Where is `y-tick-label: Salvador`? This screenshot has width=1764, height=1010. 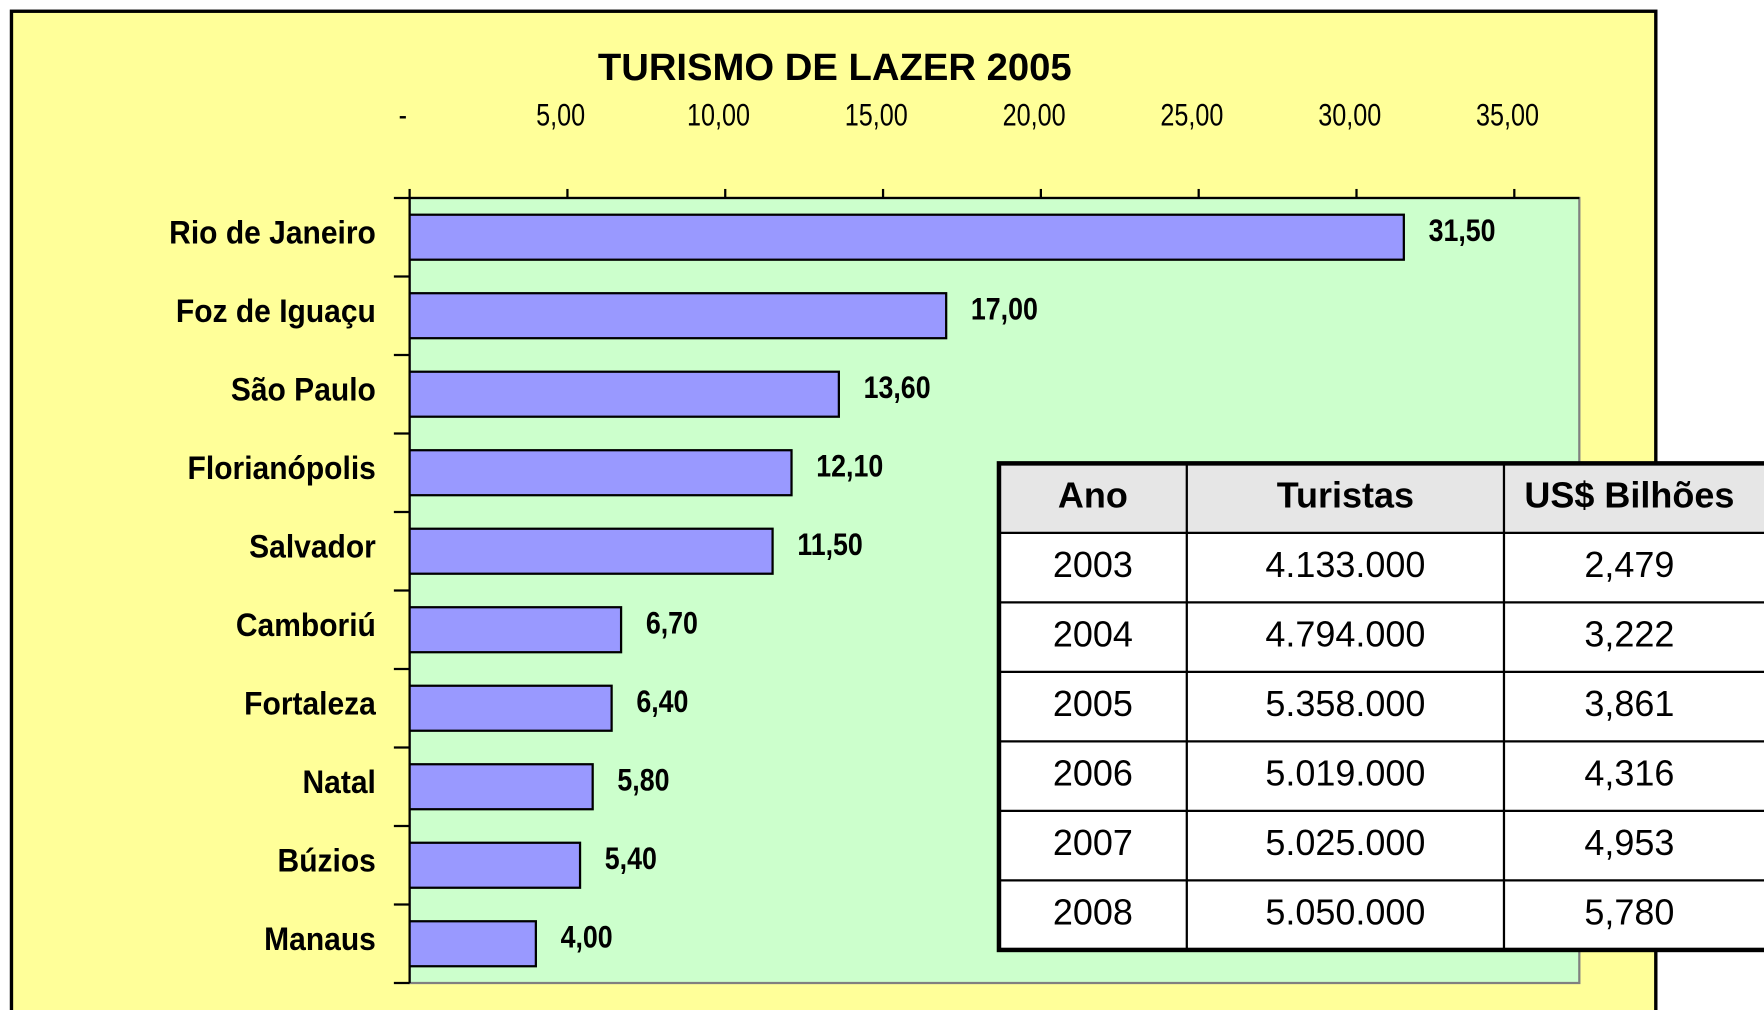
y-tick-label: Salvador is located at coordinates (312, 546).